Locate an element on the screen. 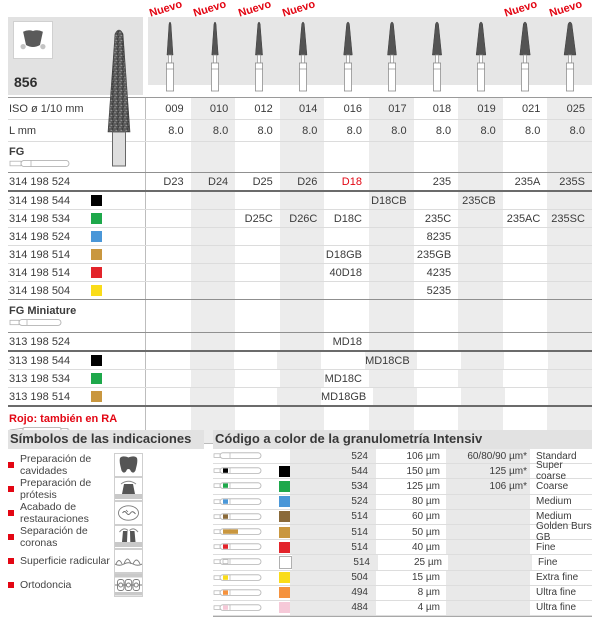 The width and height of the screenshot is (600, 617). code-cell: 544 is located at coordinates (333, 471).